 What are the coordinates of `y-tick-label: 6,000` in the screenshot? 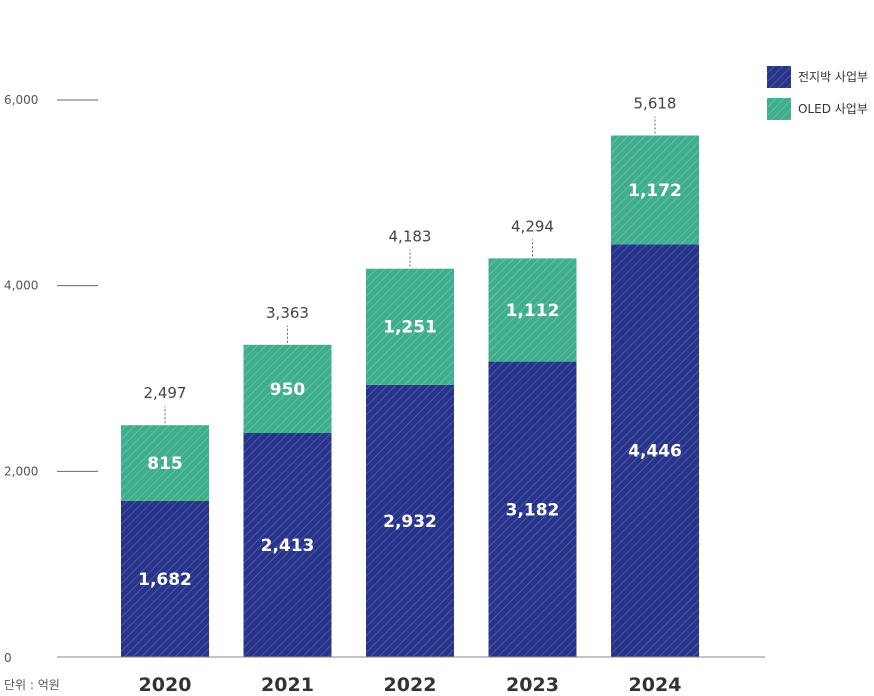 It's located at (21, 100).